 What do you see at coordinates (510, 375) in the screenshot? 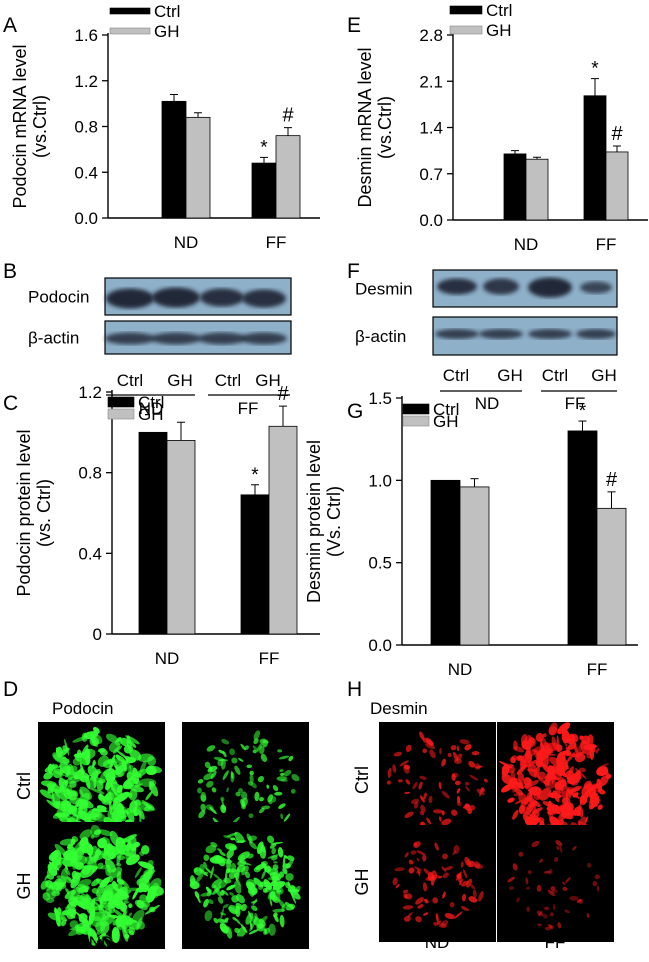
I see `lane-label: GH` at bounding box center [510, 375].